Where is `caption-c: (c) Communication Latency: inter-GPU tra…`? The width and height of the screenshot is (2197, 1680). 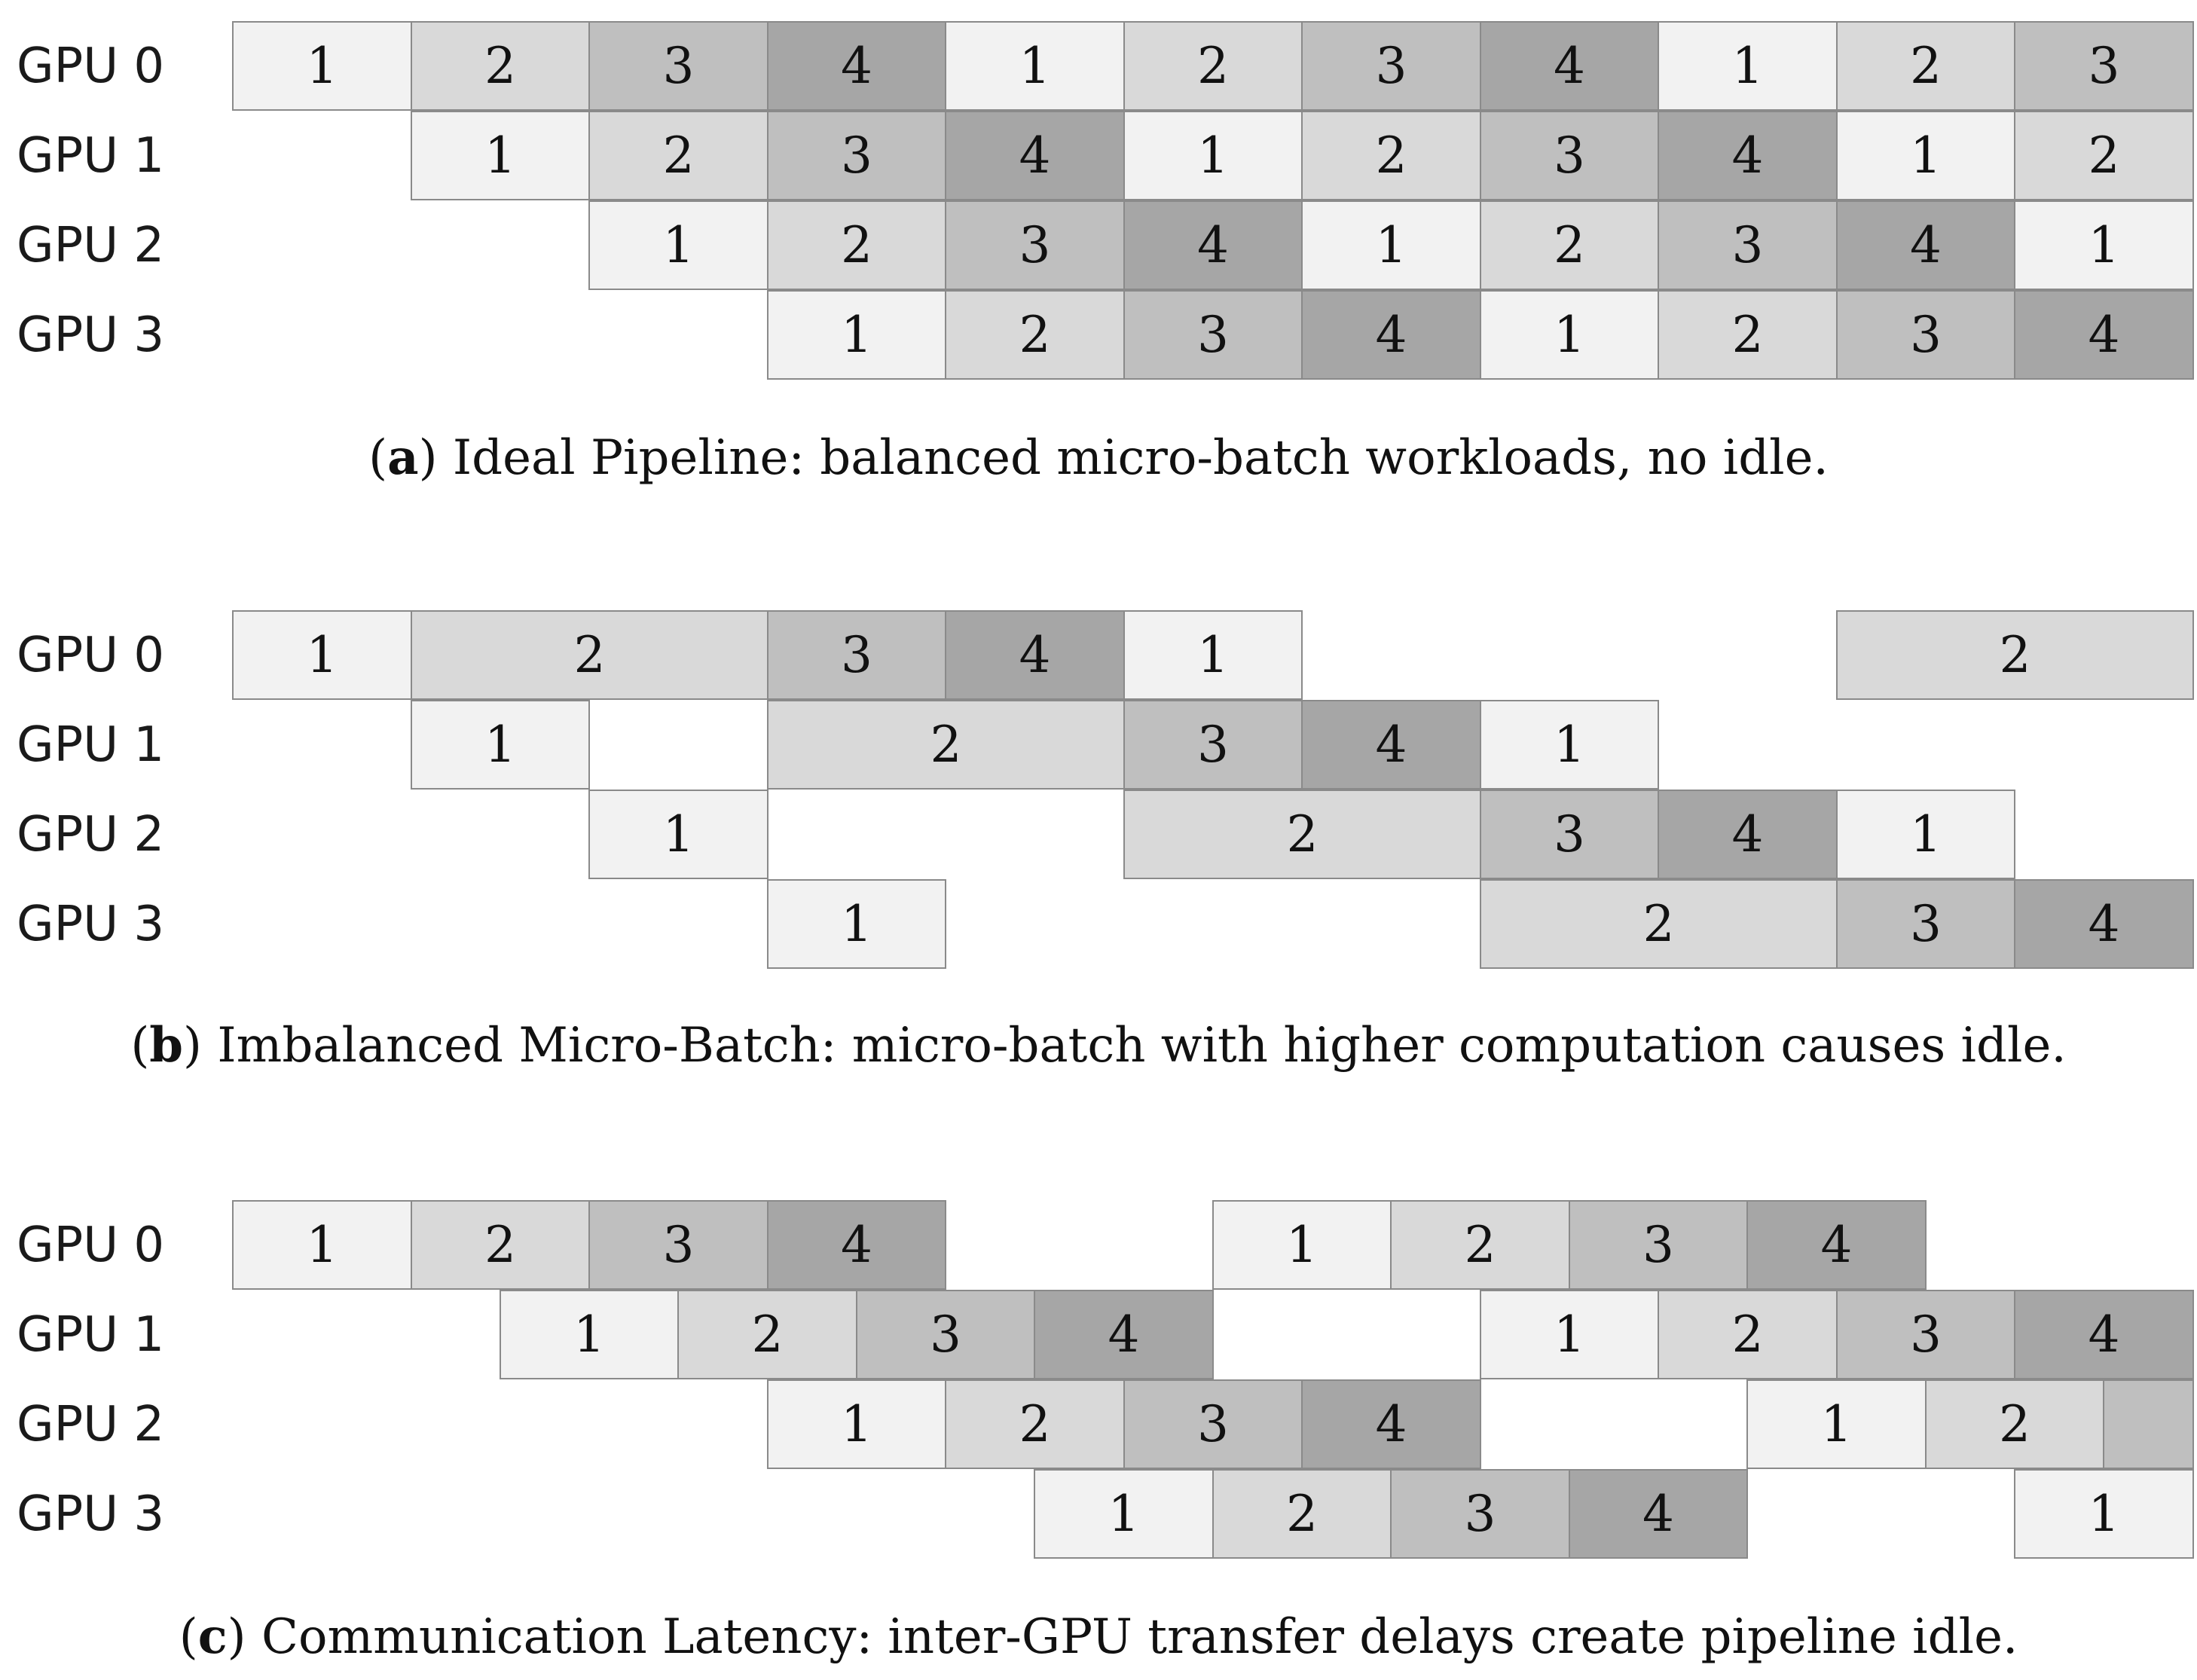 caption-c: (c) Communication Latency: inter-GPU tra… is located at coordinates (1098, 1636).